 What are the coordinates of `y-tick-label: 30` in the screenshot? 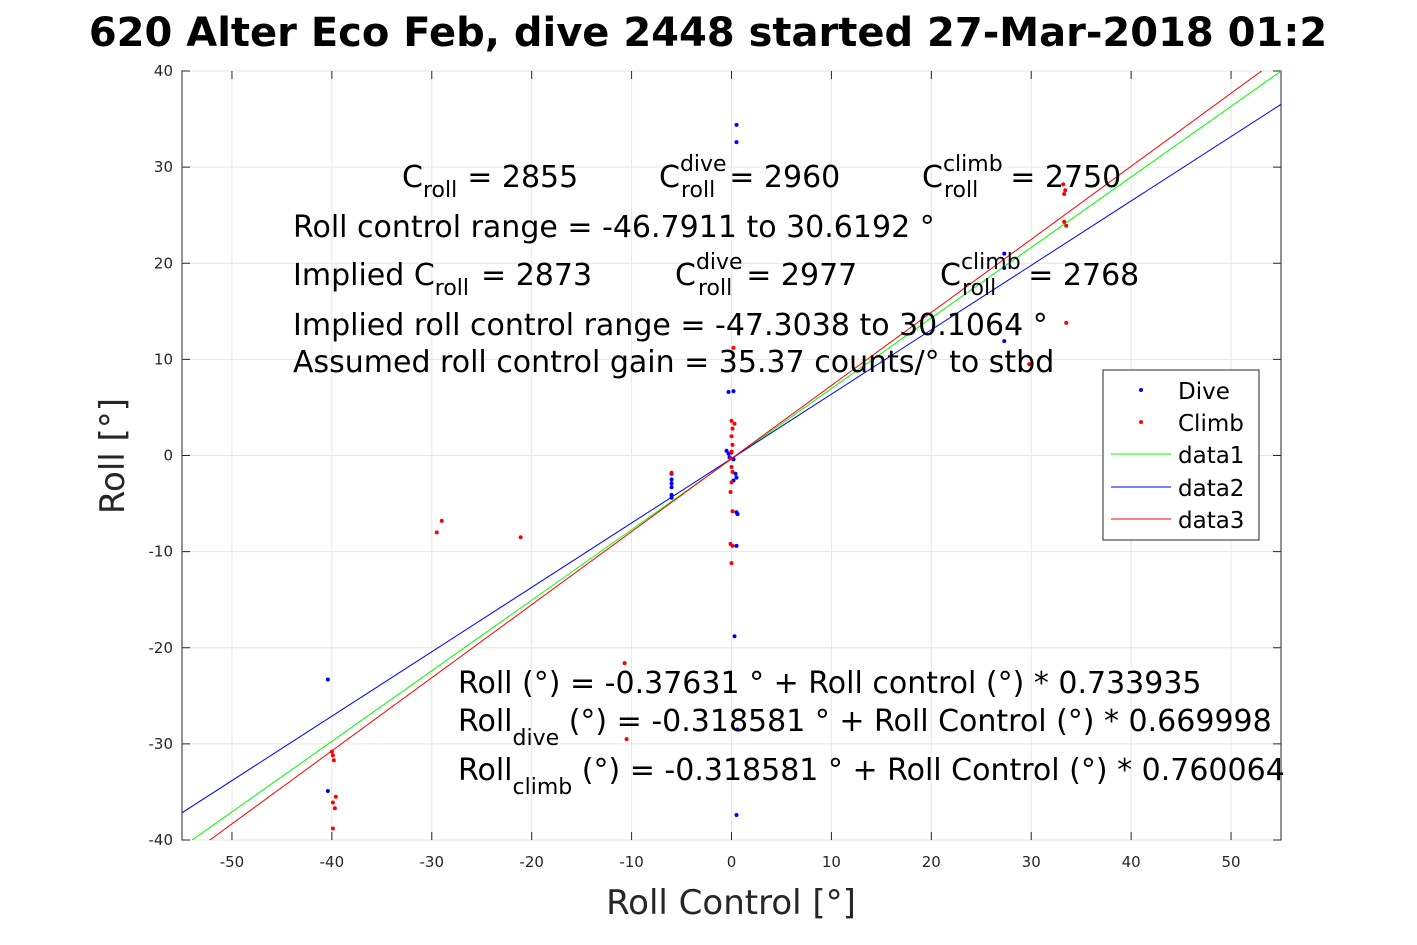 It's located at (163, 167).